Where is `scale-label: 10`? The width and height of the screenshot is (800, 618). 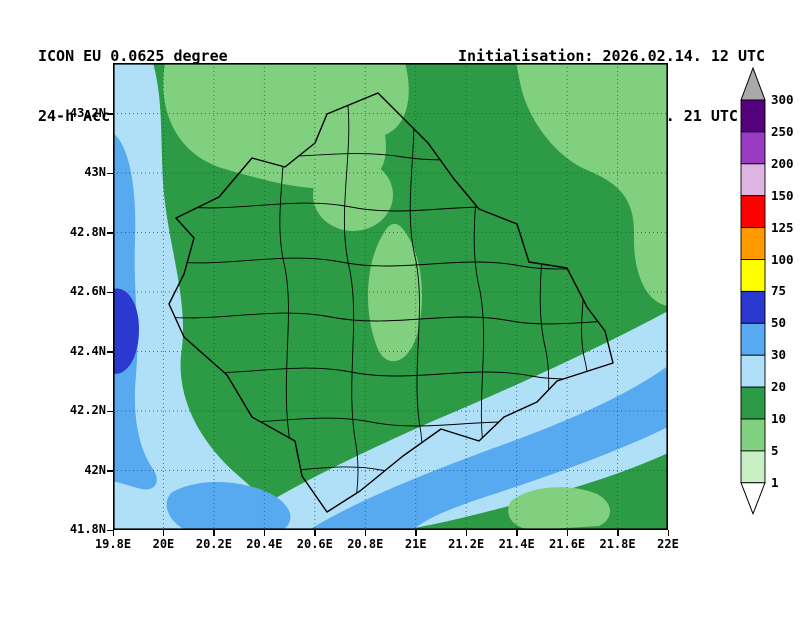 scale-label: 10 is located at coordinates (779, 418).